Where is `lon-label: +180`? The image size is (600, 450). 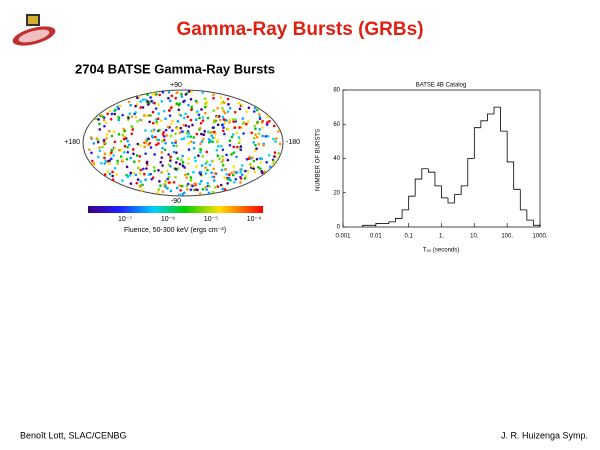 lon-label: +180 is located at coordinates (72, 142).